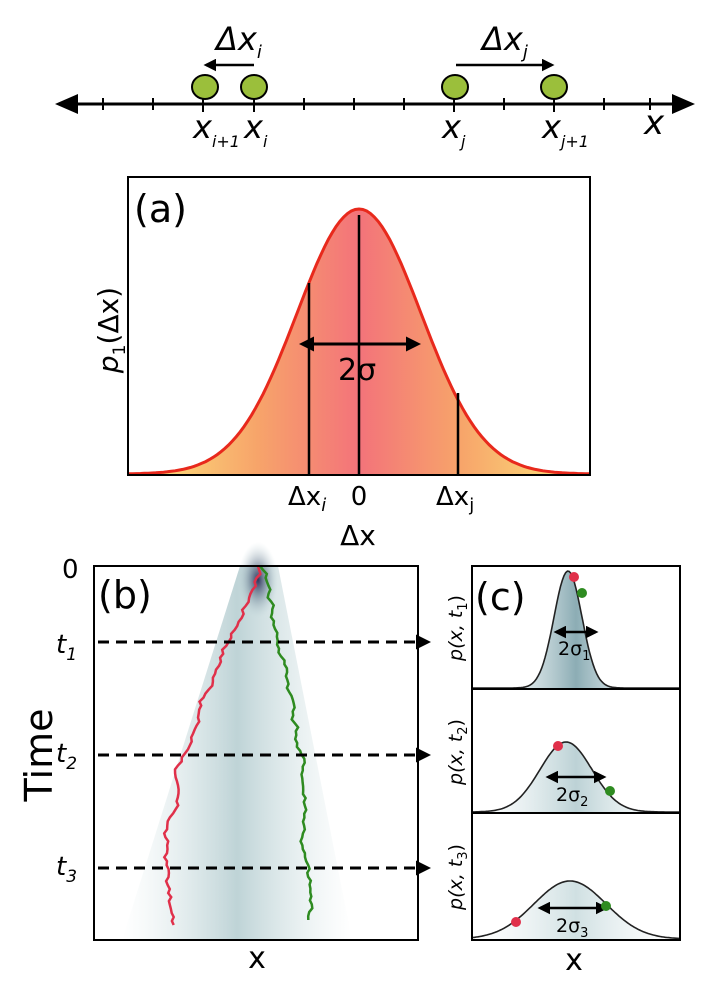 The image size is (718, 983). I want to click on panel-a-ylabel: p1(Δx), so click(111, 330).